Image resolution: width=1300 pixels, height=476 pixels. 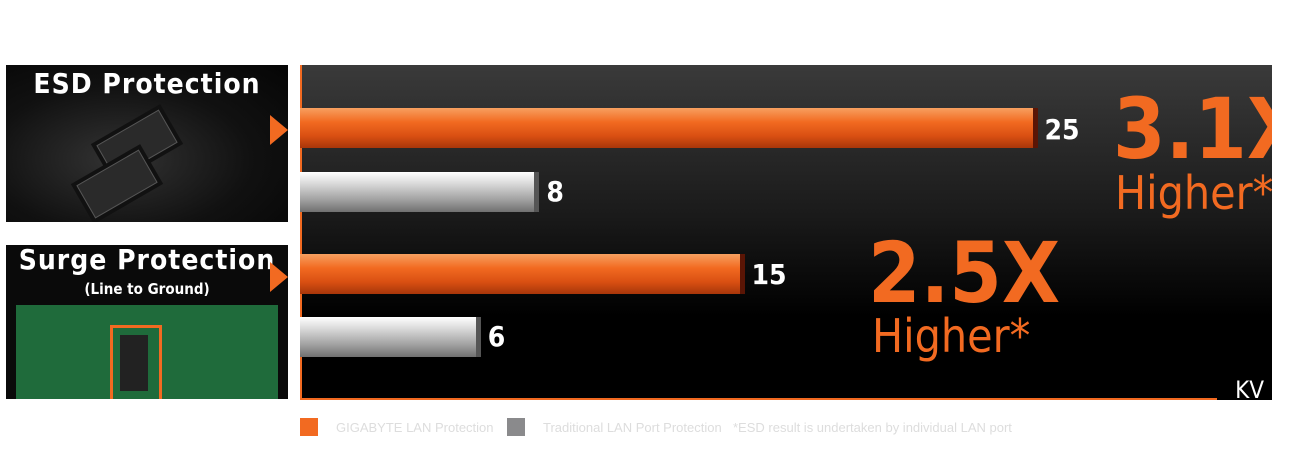 I want to click on component-graphic, so click(x=134, y=363).